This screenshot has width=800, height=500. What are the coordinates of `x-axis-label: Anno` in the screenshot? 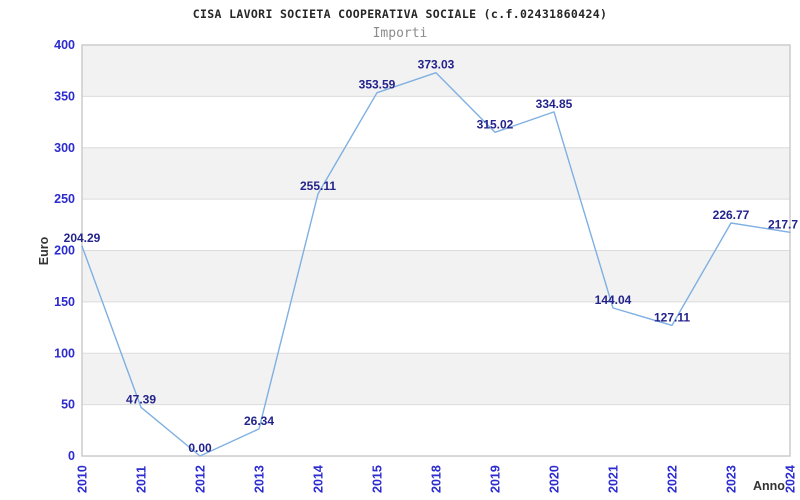 It's located at (769, 486).